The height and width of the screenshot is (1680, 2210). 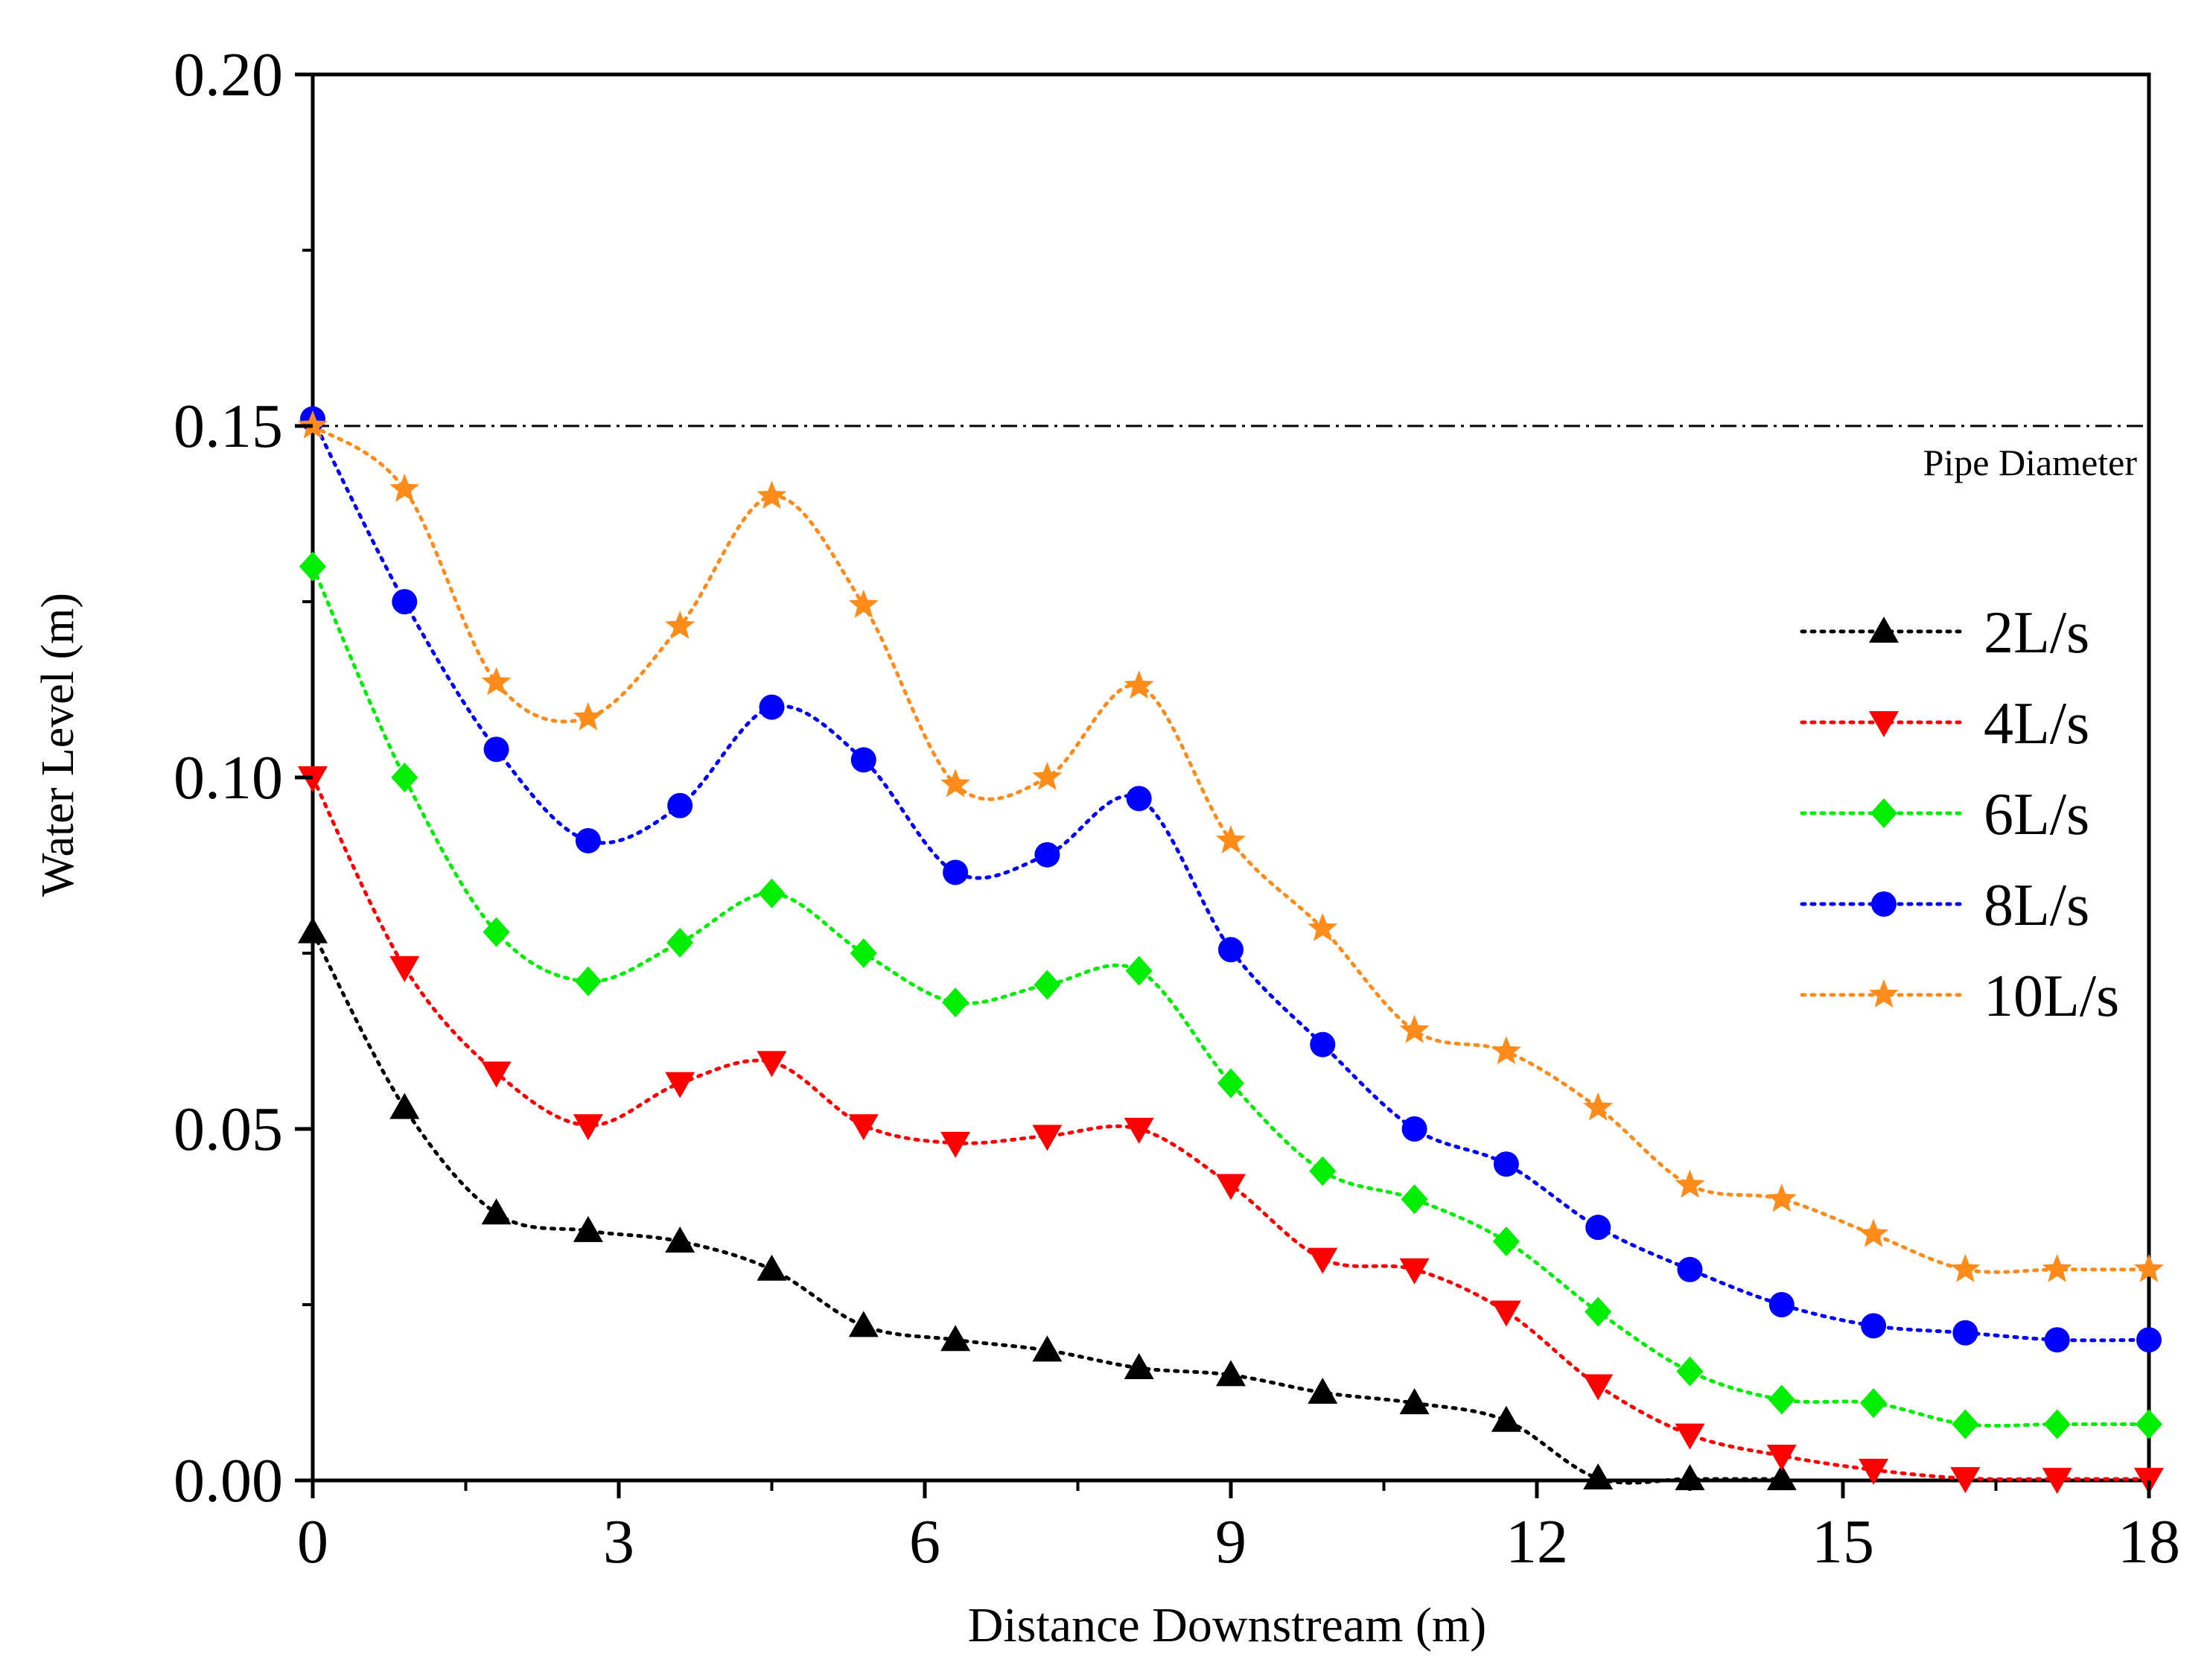 I want to click on x-tick-label: 3, so click(x=618, y=1541).